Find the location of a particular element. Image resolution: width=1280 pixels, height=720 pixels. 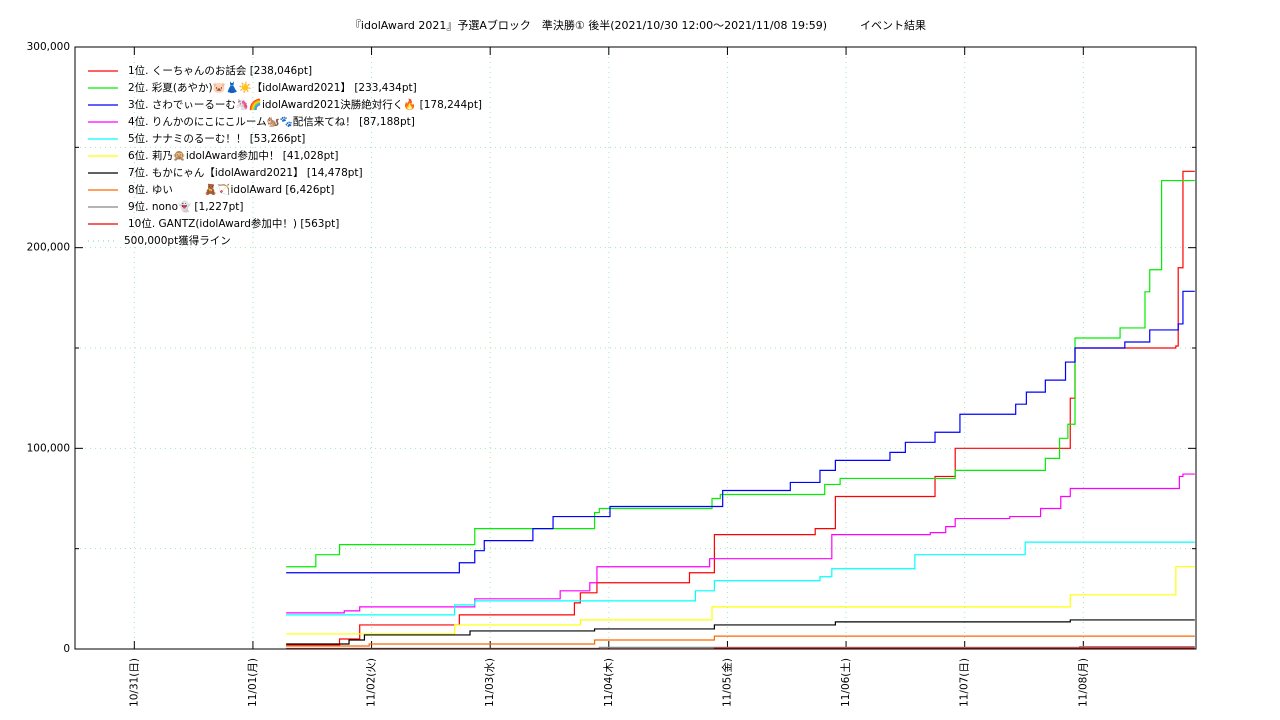

legend-label: 7位. もかにゃん【idolAward2021】 [14,478pt] is located at coordinates (245, 172).